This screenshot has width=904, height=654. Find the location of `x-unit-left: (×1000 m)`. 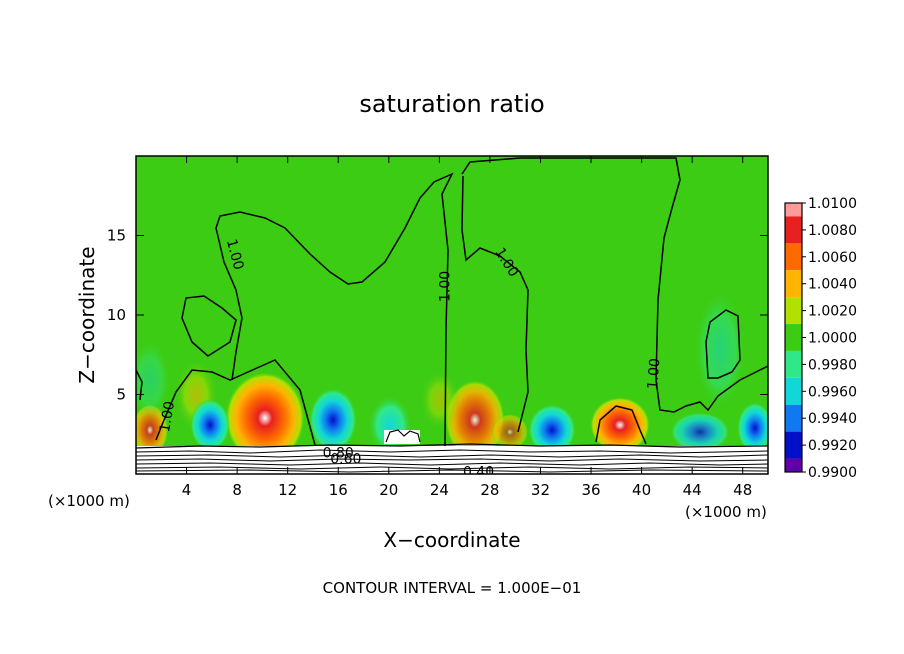

x-unit-left: (×1000 m) is located at coordinates (89, 501).